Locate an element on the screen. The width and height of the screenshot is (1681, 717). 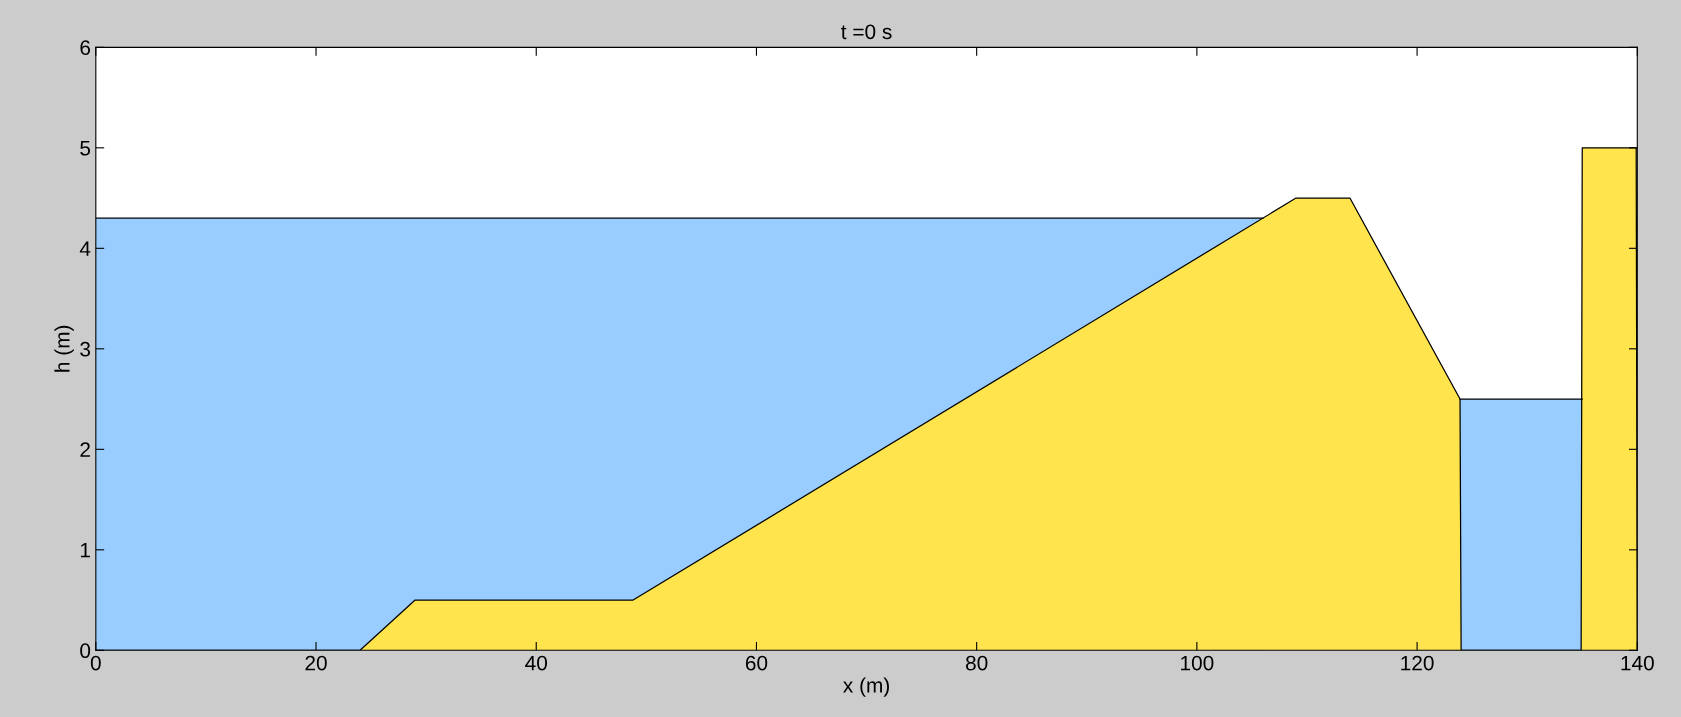
y-tick-label: 6 is located at coordinates (85, 48).